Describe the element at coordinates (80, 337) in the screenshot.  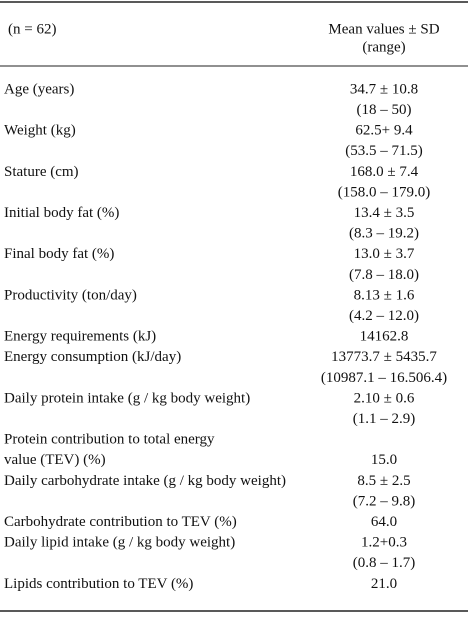
I see `row-label: Energy requirements (kJ)` at that location.